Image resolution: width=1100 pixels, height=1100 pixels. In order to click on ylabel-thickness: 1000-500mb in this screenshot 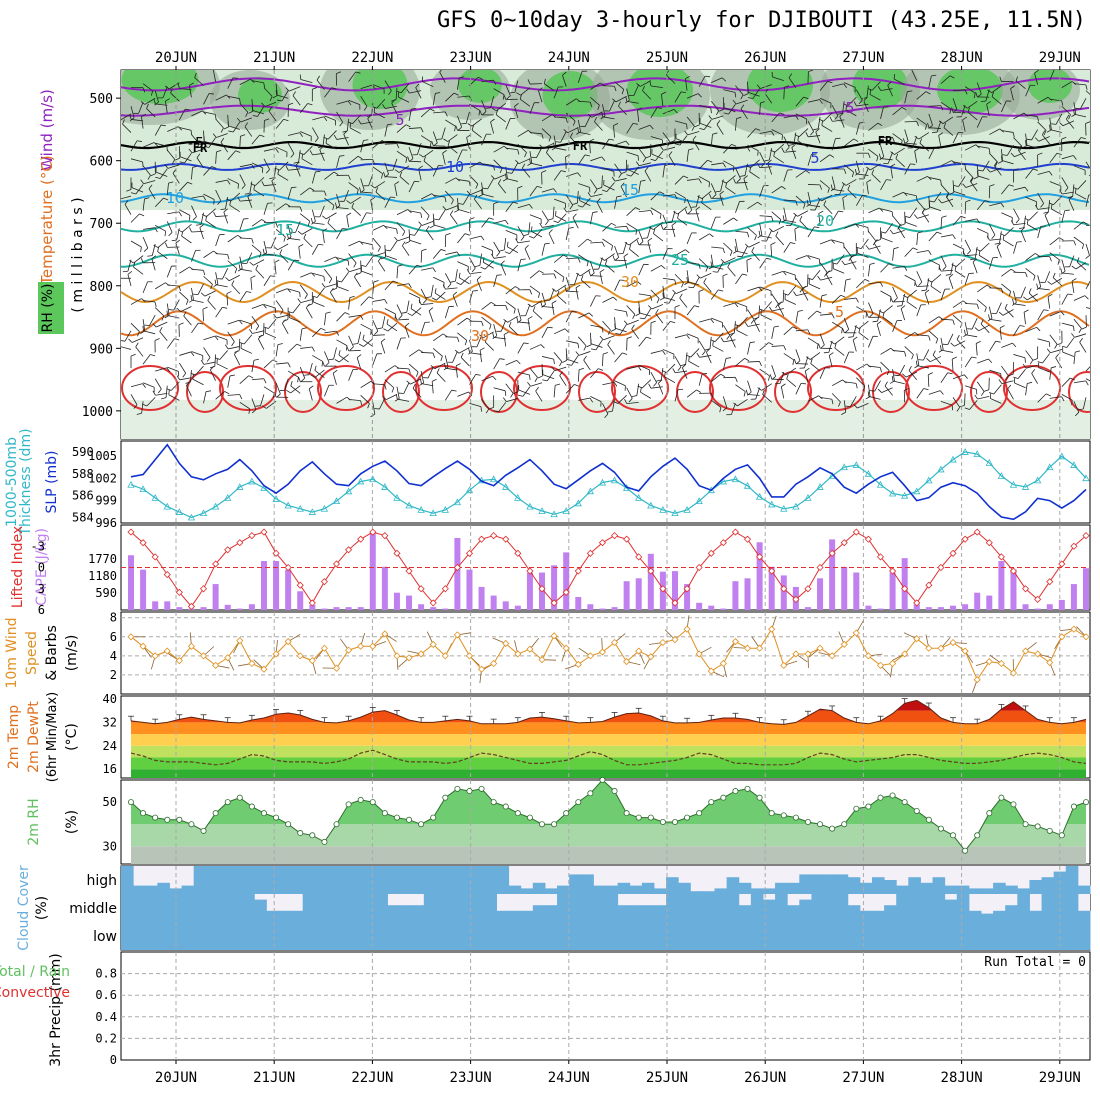, I will do `click(12, 482)`.